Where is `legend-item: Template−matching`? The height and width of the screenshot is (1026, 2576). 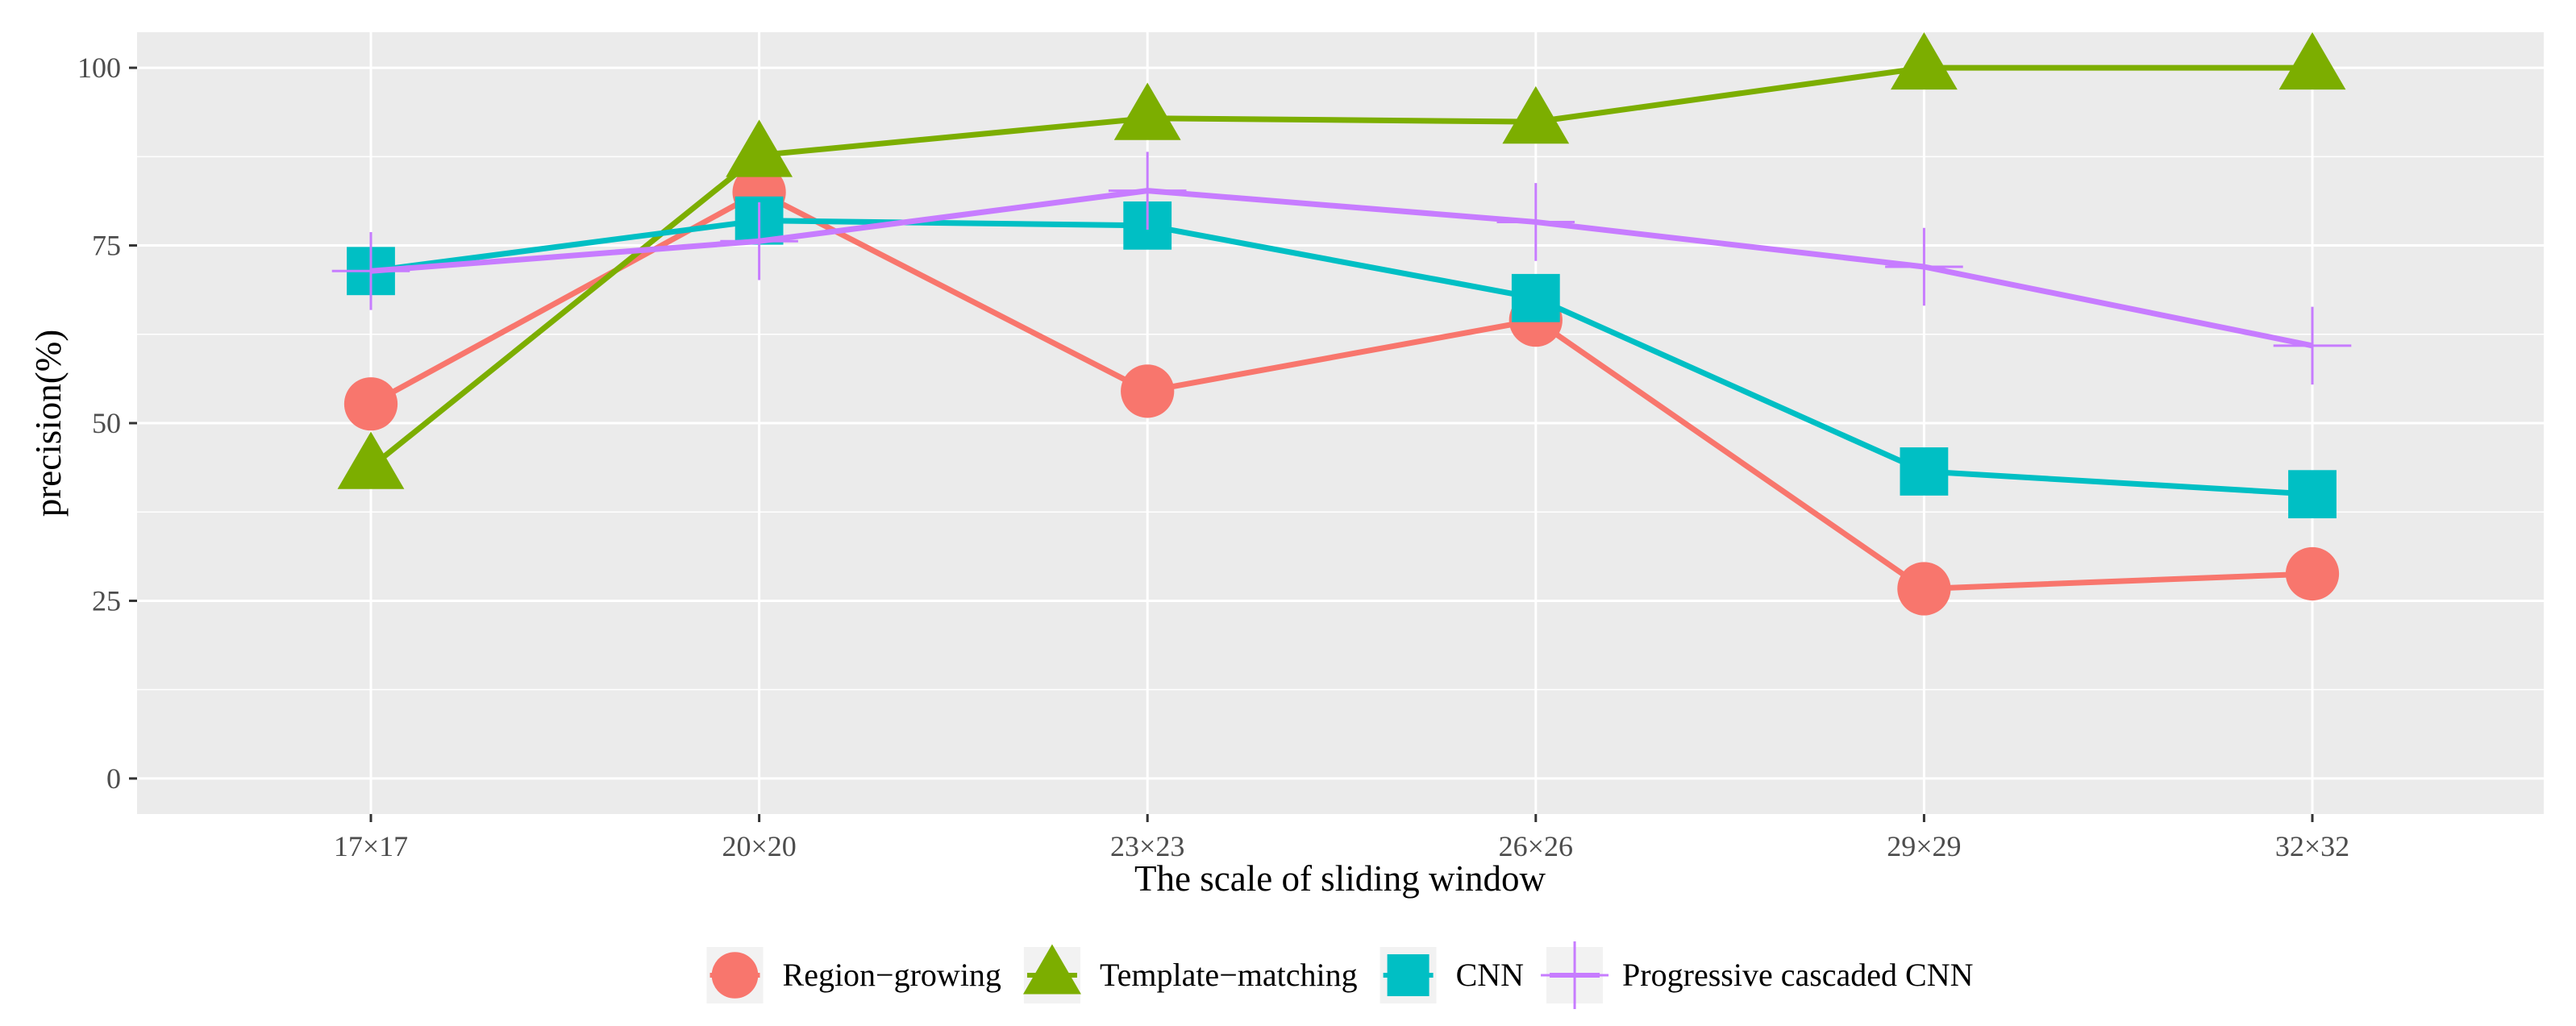
legend-item: Template−matching is located at coordinates (1190, 973).